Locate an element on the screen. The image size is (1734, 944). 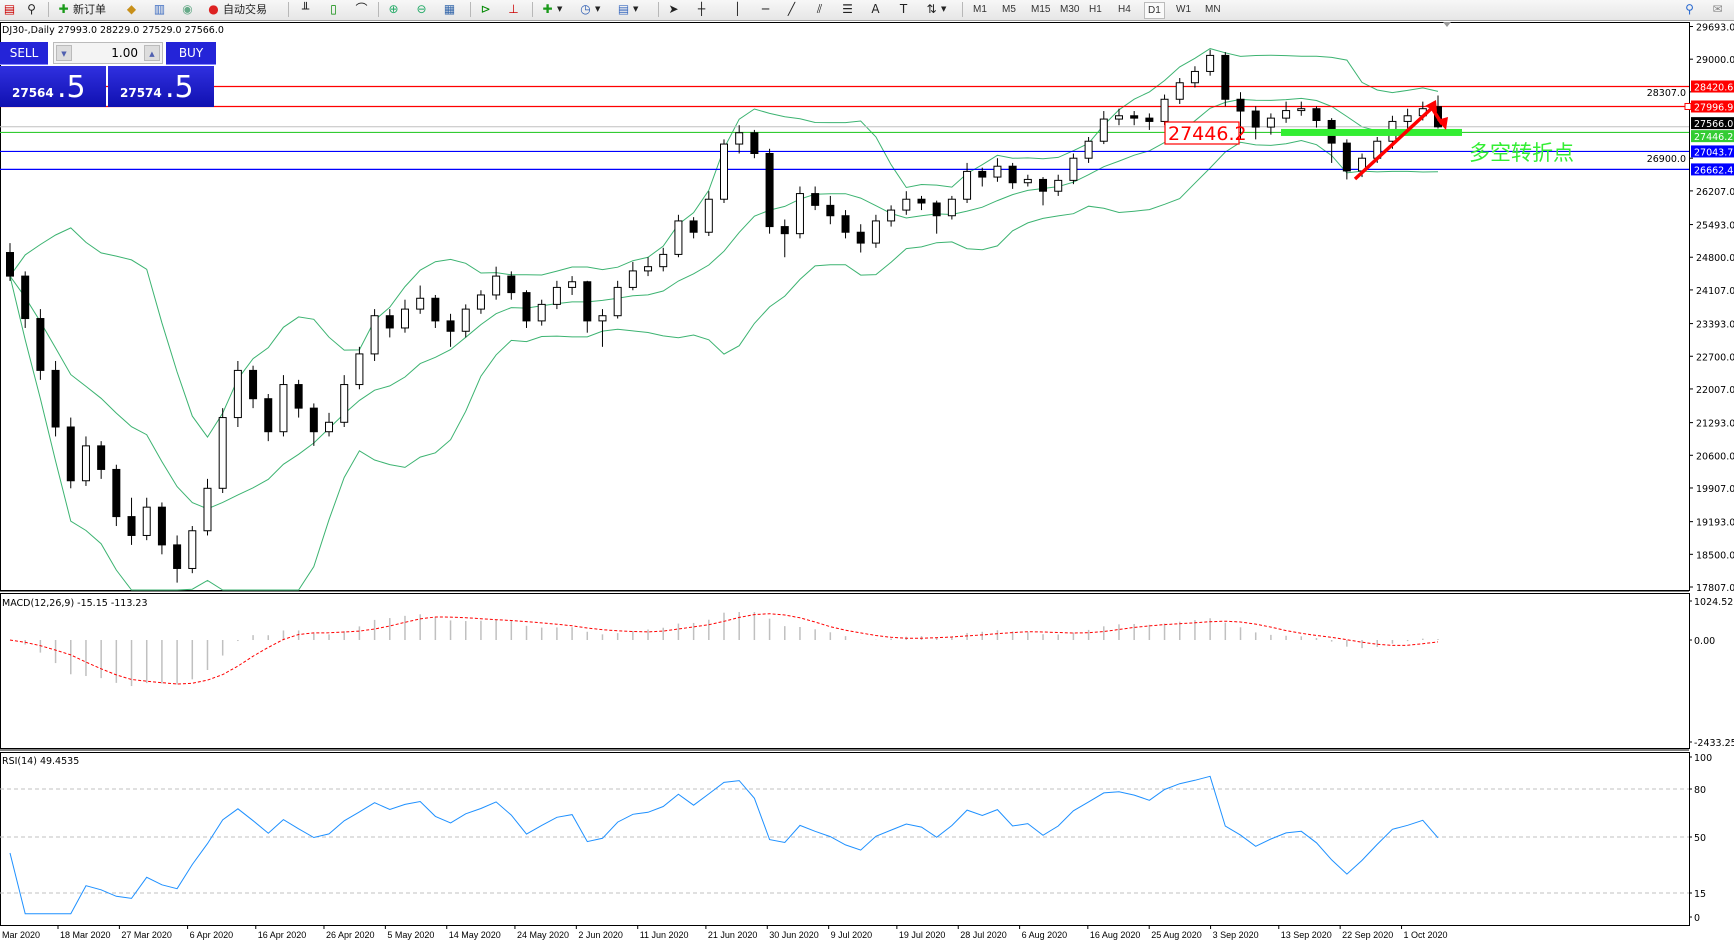
cursor-button: ➤ is located at coordinates (673, 9).